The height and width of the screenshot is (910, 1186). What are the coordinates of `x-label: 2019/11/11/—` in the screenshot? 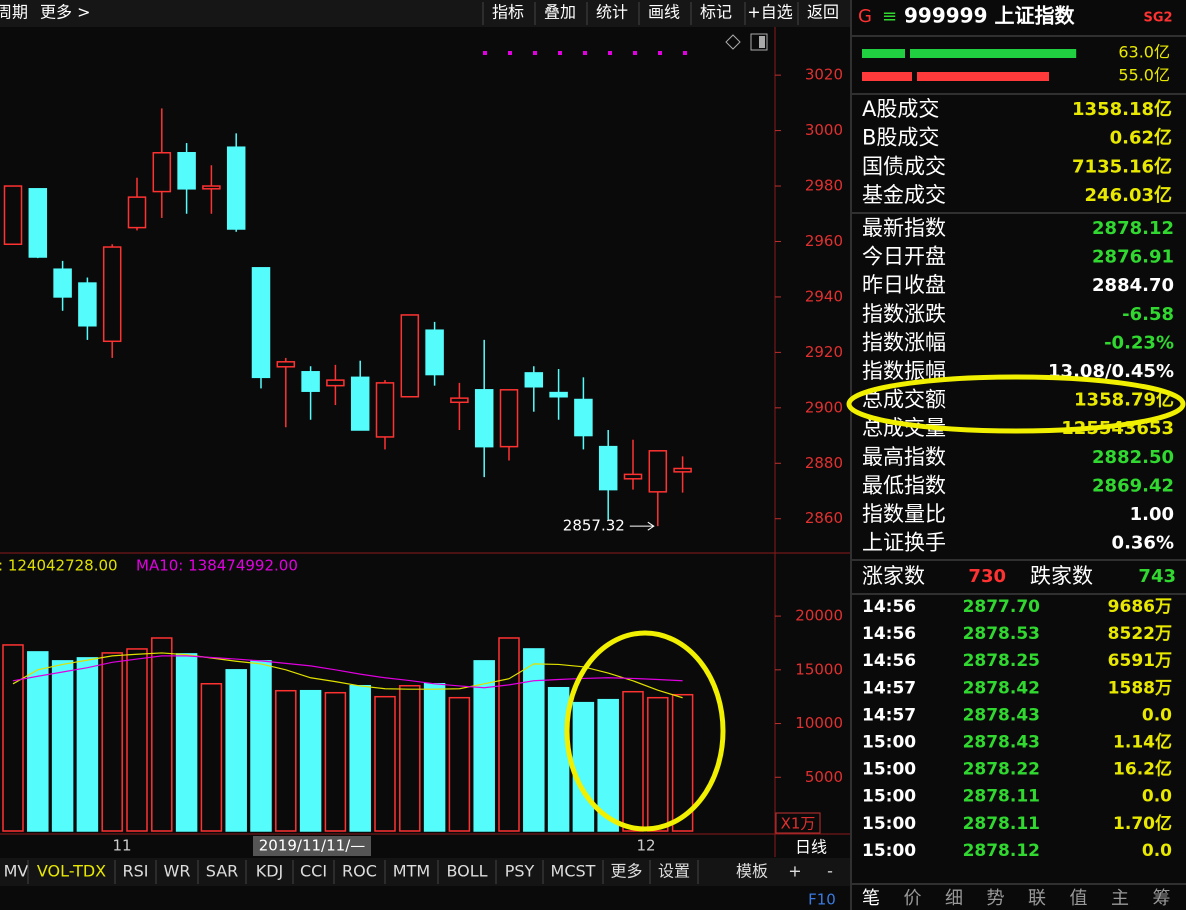 It's located at (312, 846).